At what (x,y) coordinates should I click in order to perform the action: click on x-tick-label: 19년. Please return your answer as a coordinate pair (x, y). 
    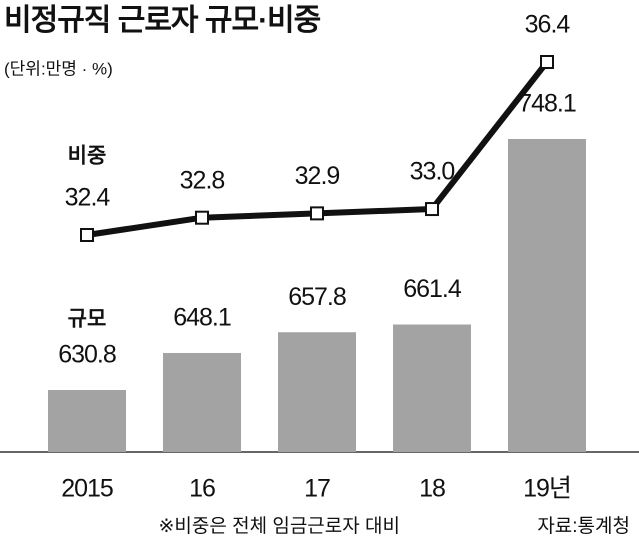
    Looking at the image, I should click on (547, 489).